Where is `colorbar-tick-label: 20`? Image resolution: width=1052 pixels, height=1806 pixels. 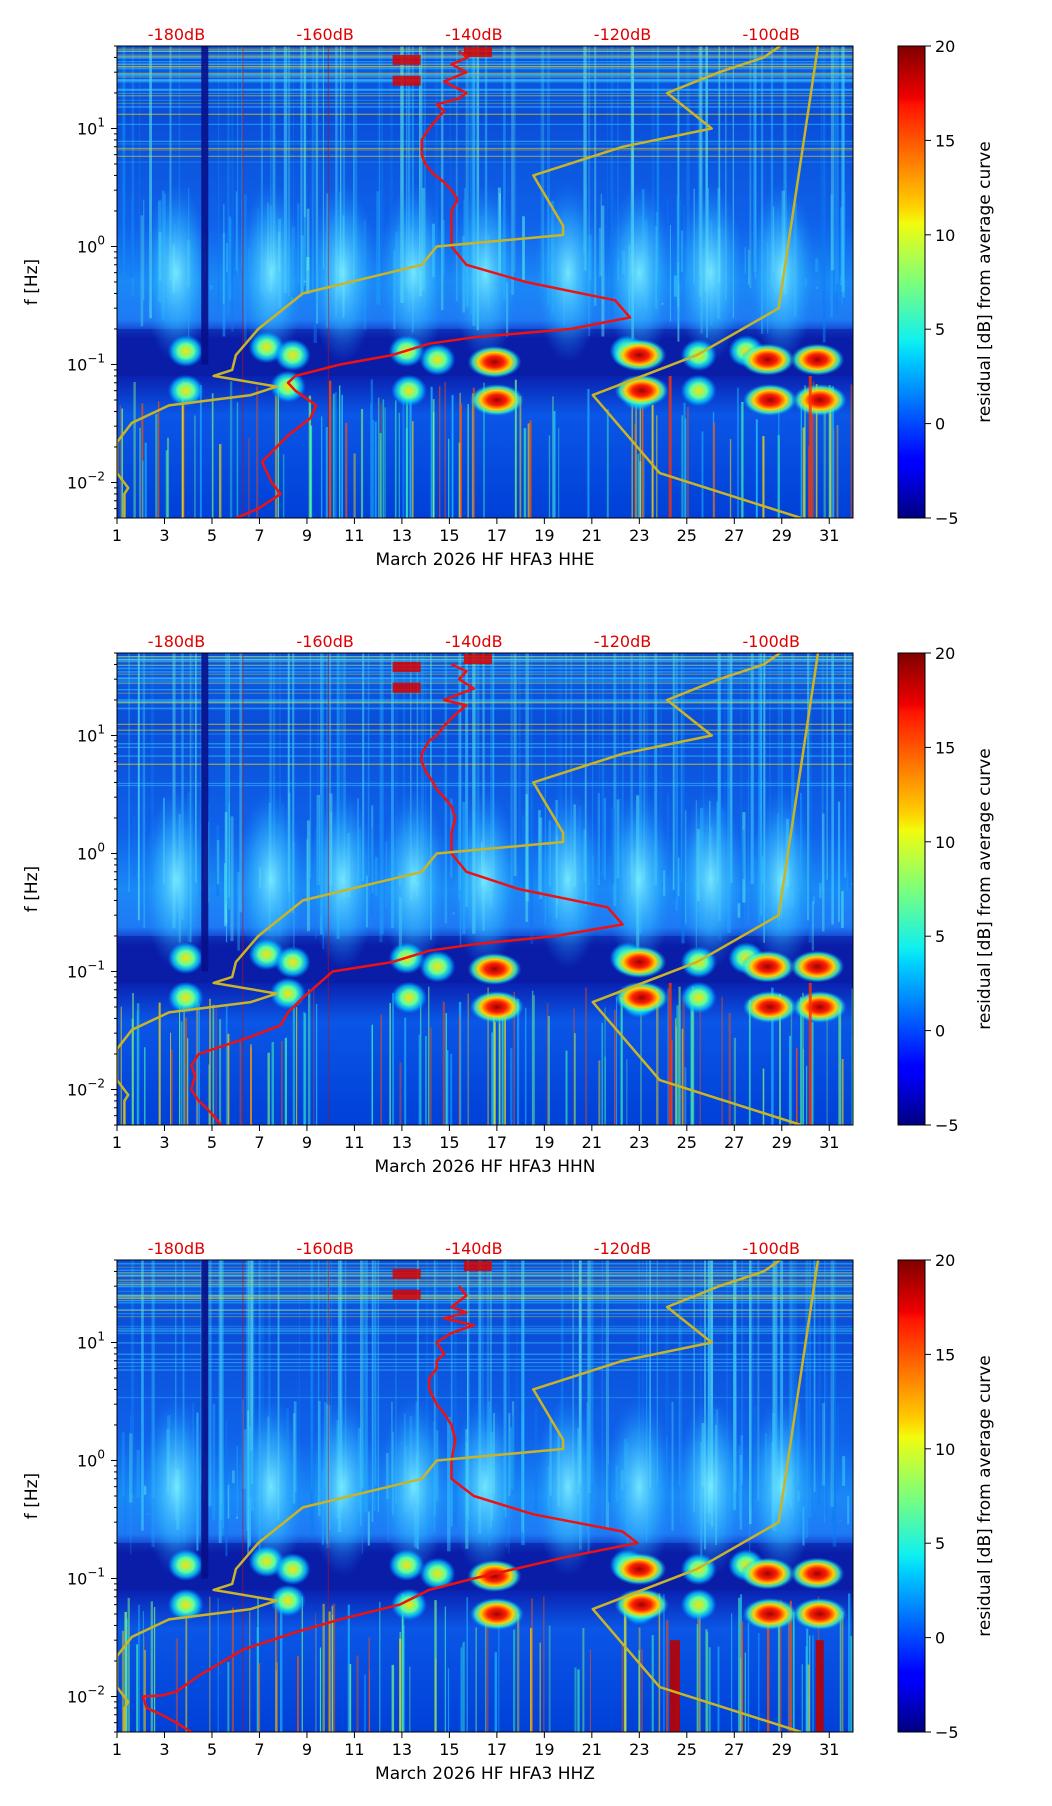 colorbar-tick-label: 20 is located at coordinates (945, 46).